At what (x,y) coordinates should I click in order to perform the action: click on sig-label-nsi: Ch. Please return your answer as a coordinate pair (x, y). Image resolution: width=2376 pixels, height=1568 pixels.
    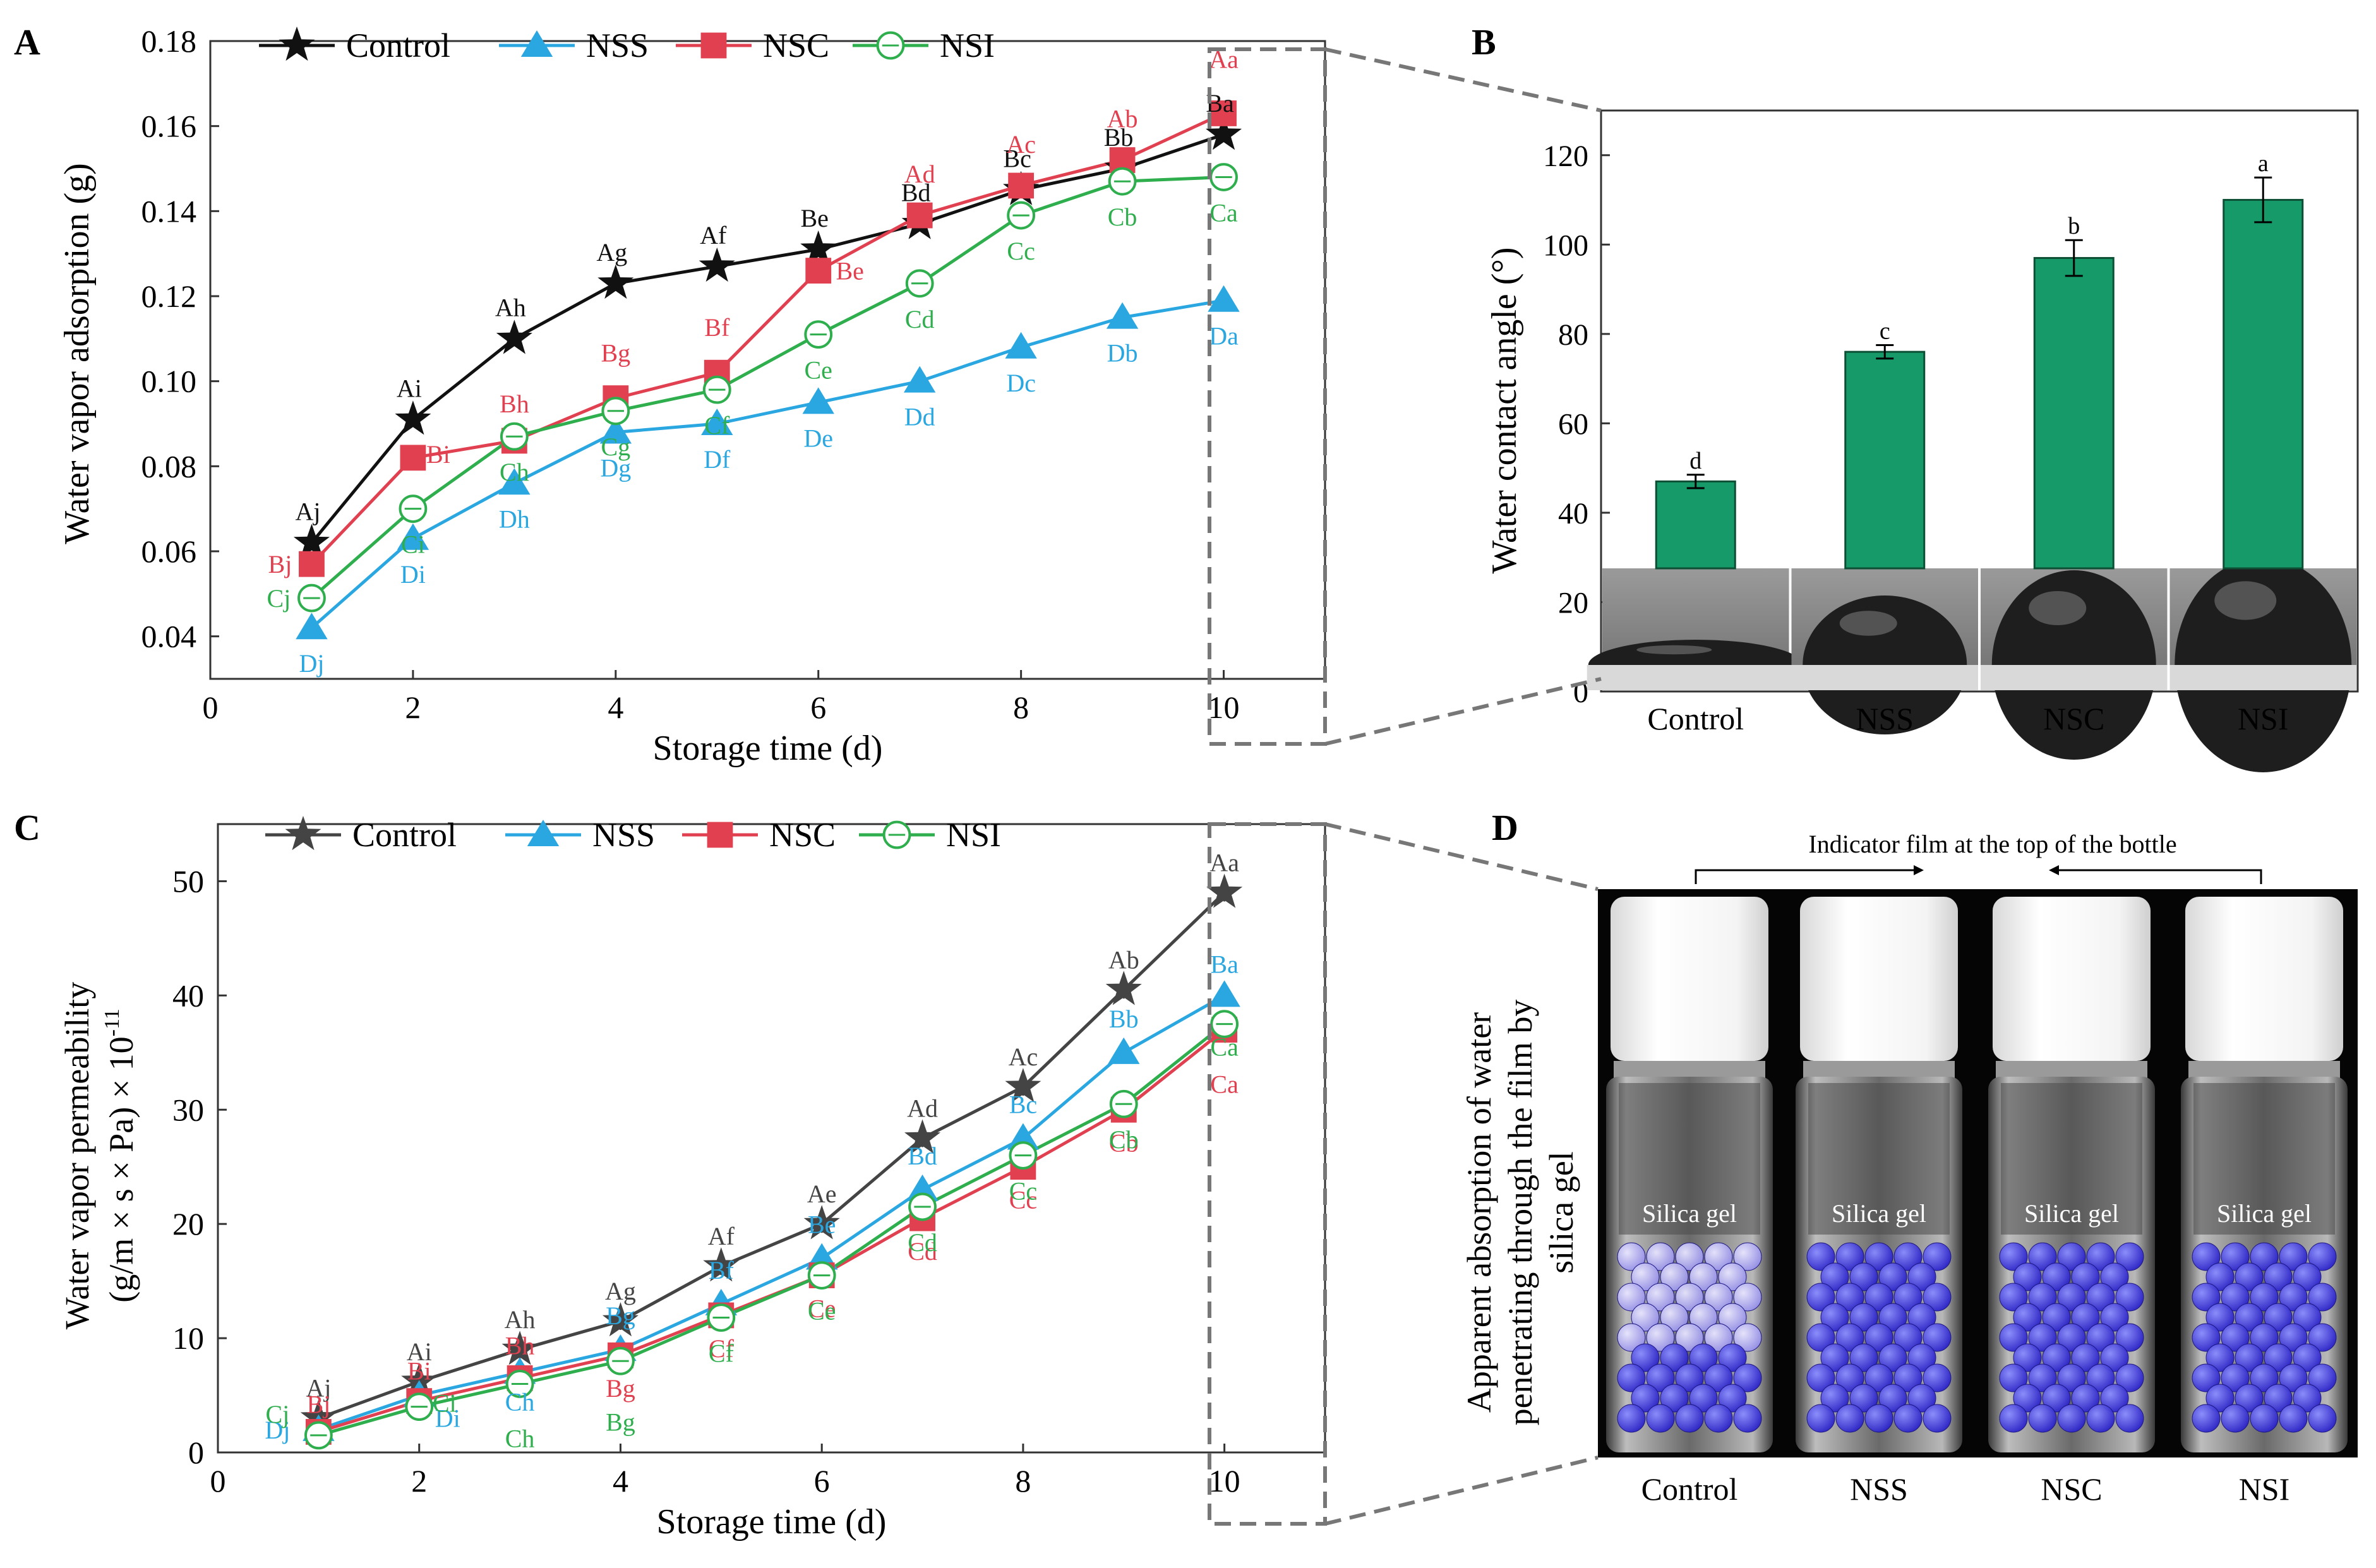
    Looking at the image, I should click on (520, 1438).